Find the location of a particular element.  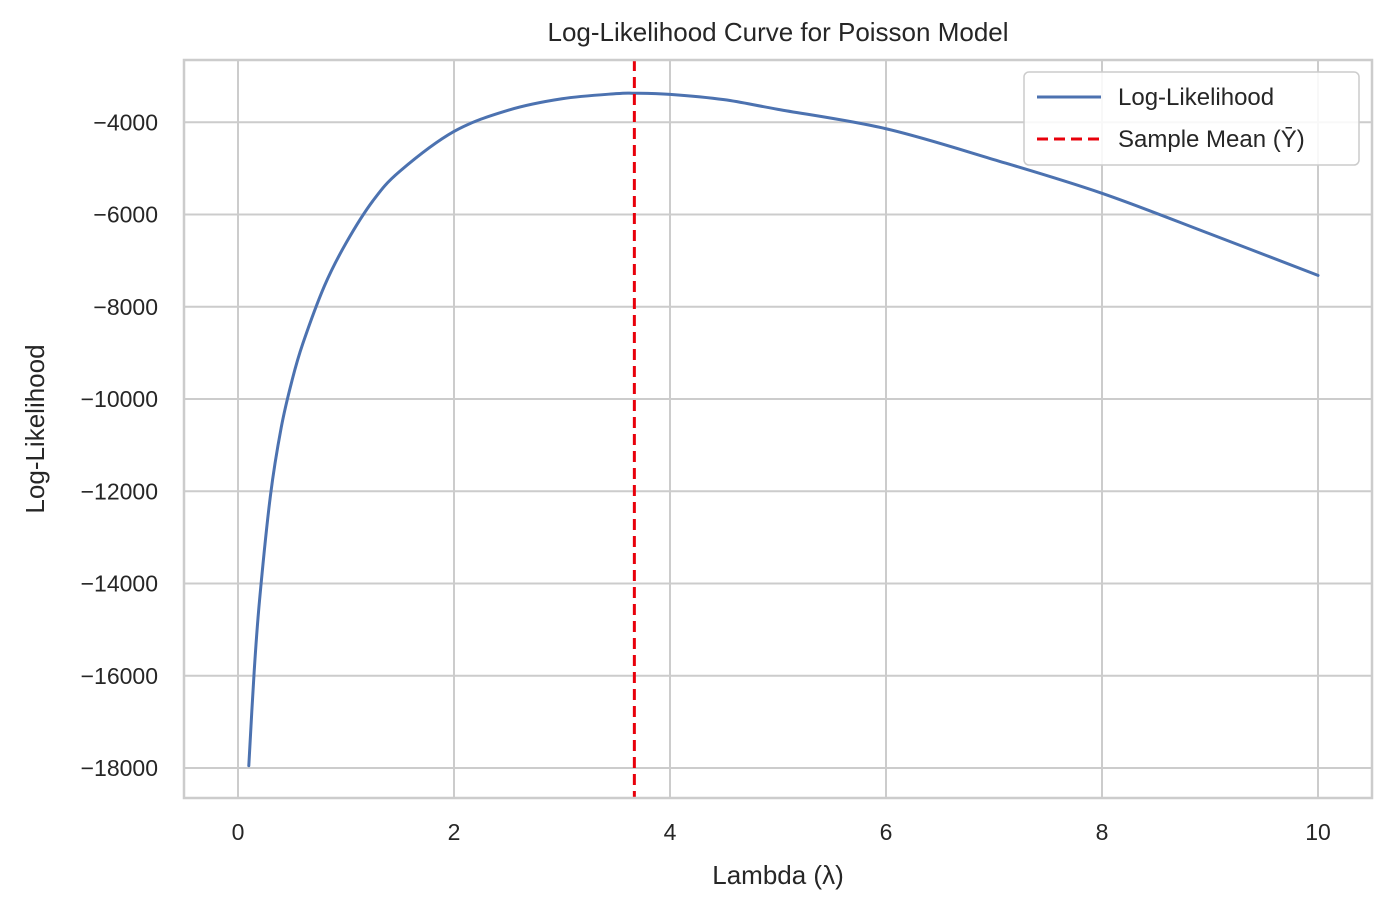

y-axis-title: Log-Likelihood is located at coordinates (35, 428).